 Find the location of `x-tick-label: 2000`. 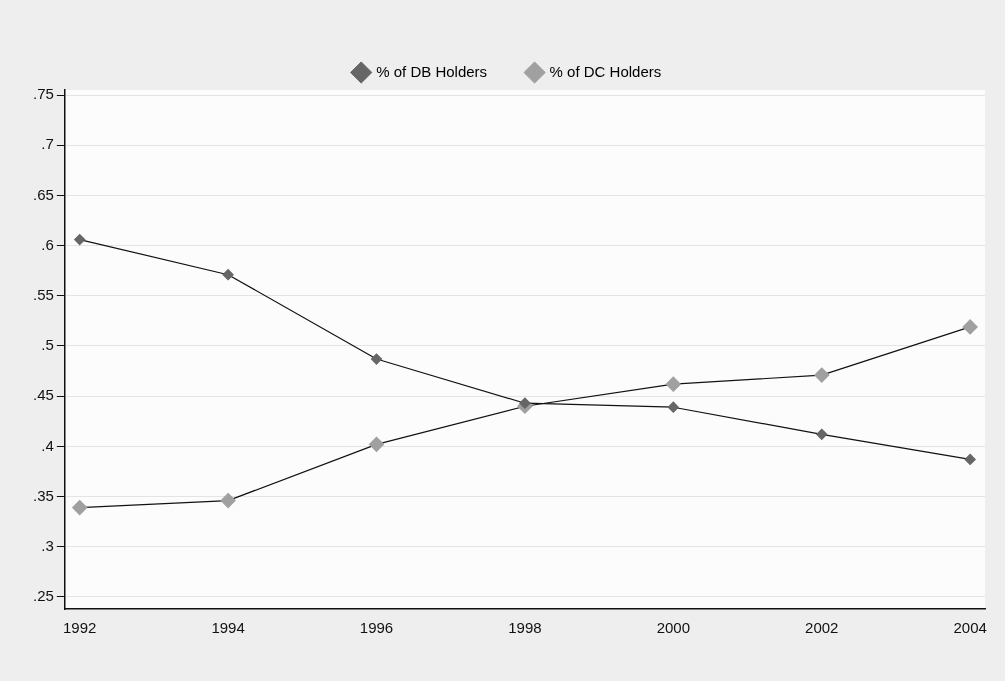

x-tick-label: 2000 is located at coordinates (673, 628).